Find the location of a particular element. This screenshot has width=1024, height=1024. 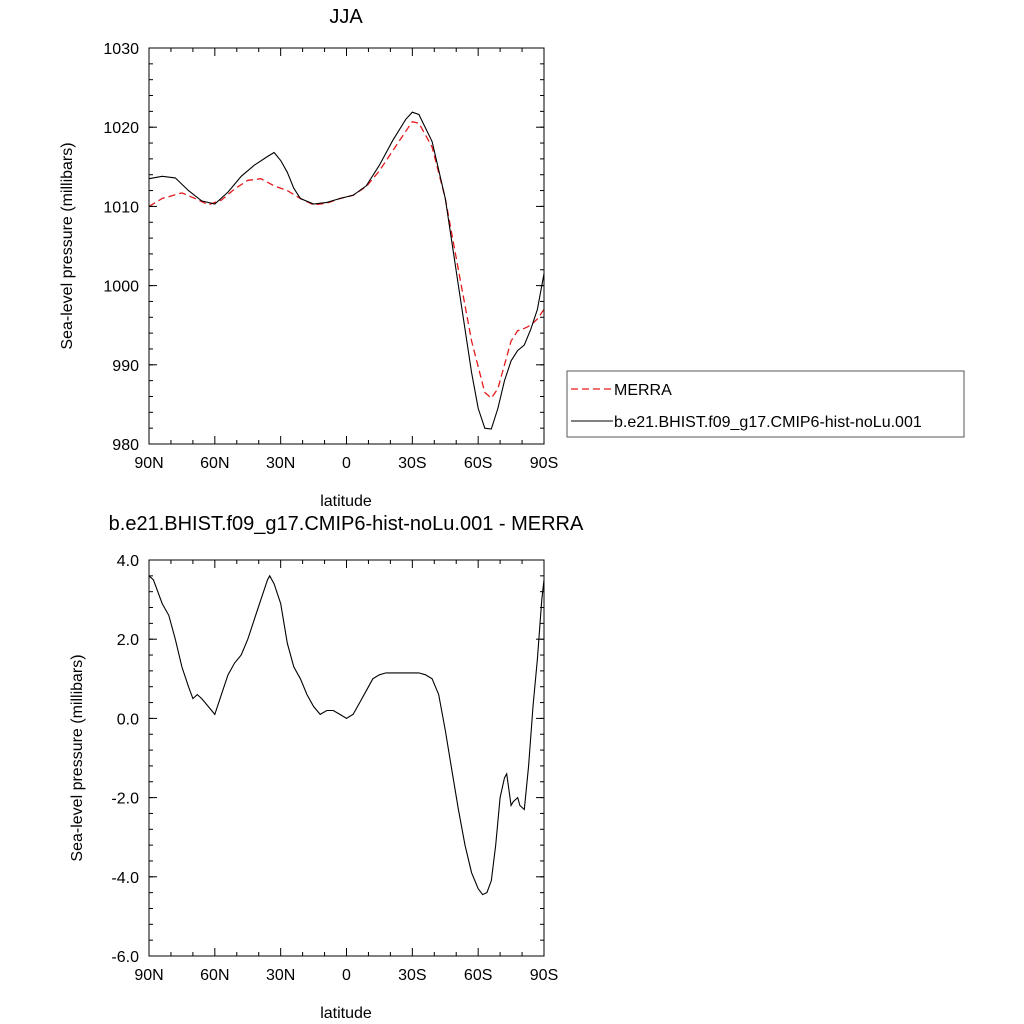

top-x-tick-label: 60N is located at coordinates (214, 463).